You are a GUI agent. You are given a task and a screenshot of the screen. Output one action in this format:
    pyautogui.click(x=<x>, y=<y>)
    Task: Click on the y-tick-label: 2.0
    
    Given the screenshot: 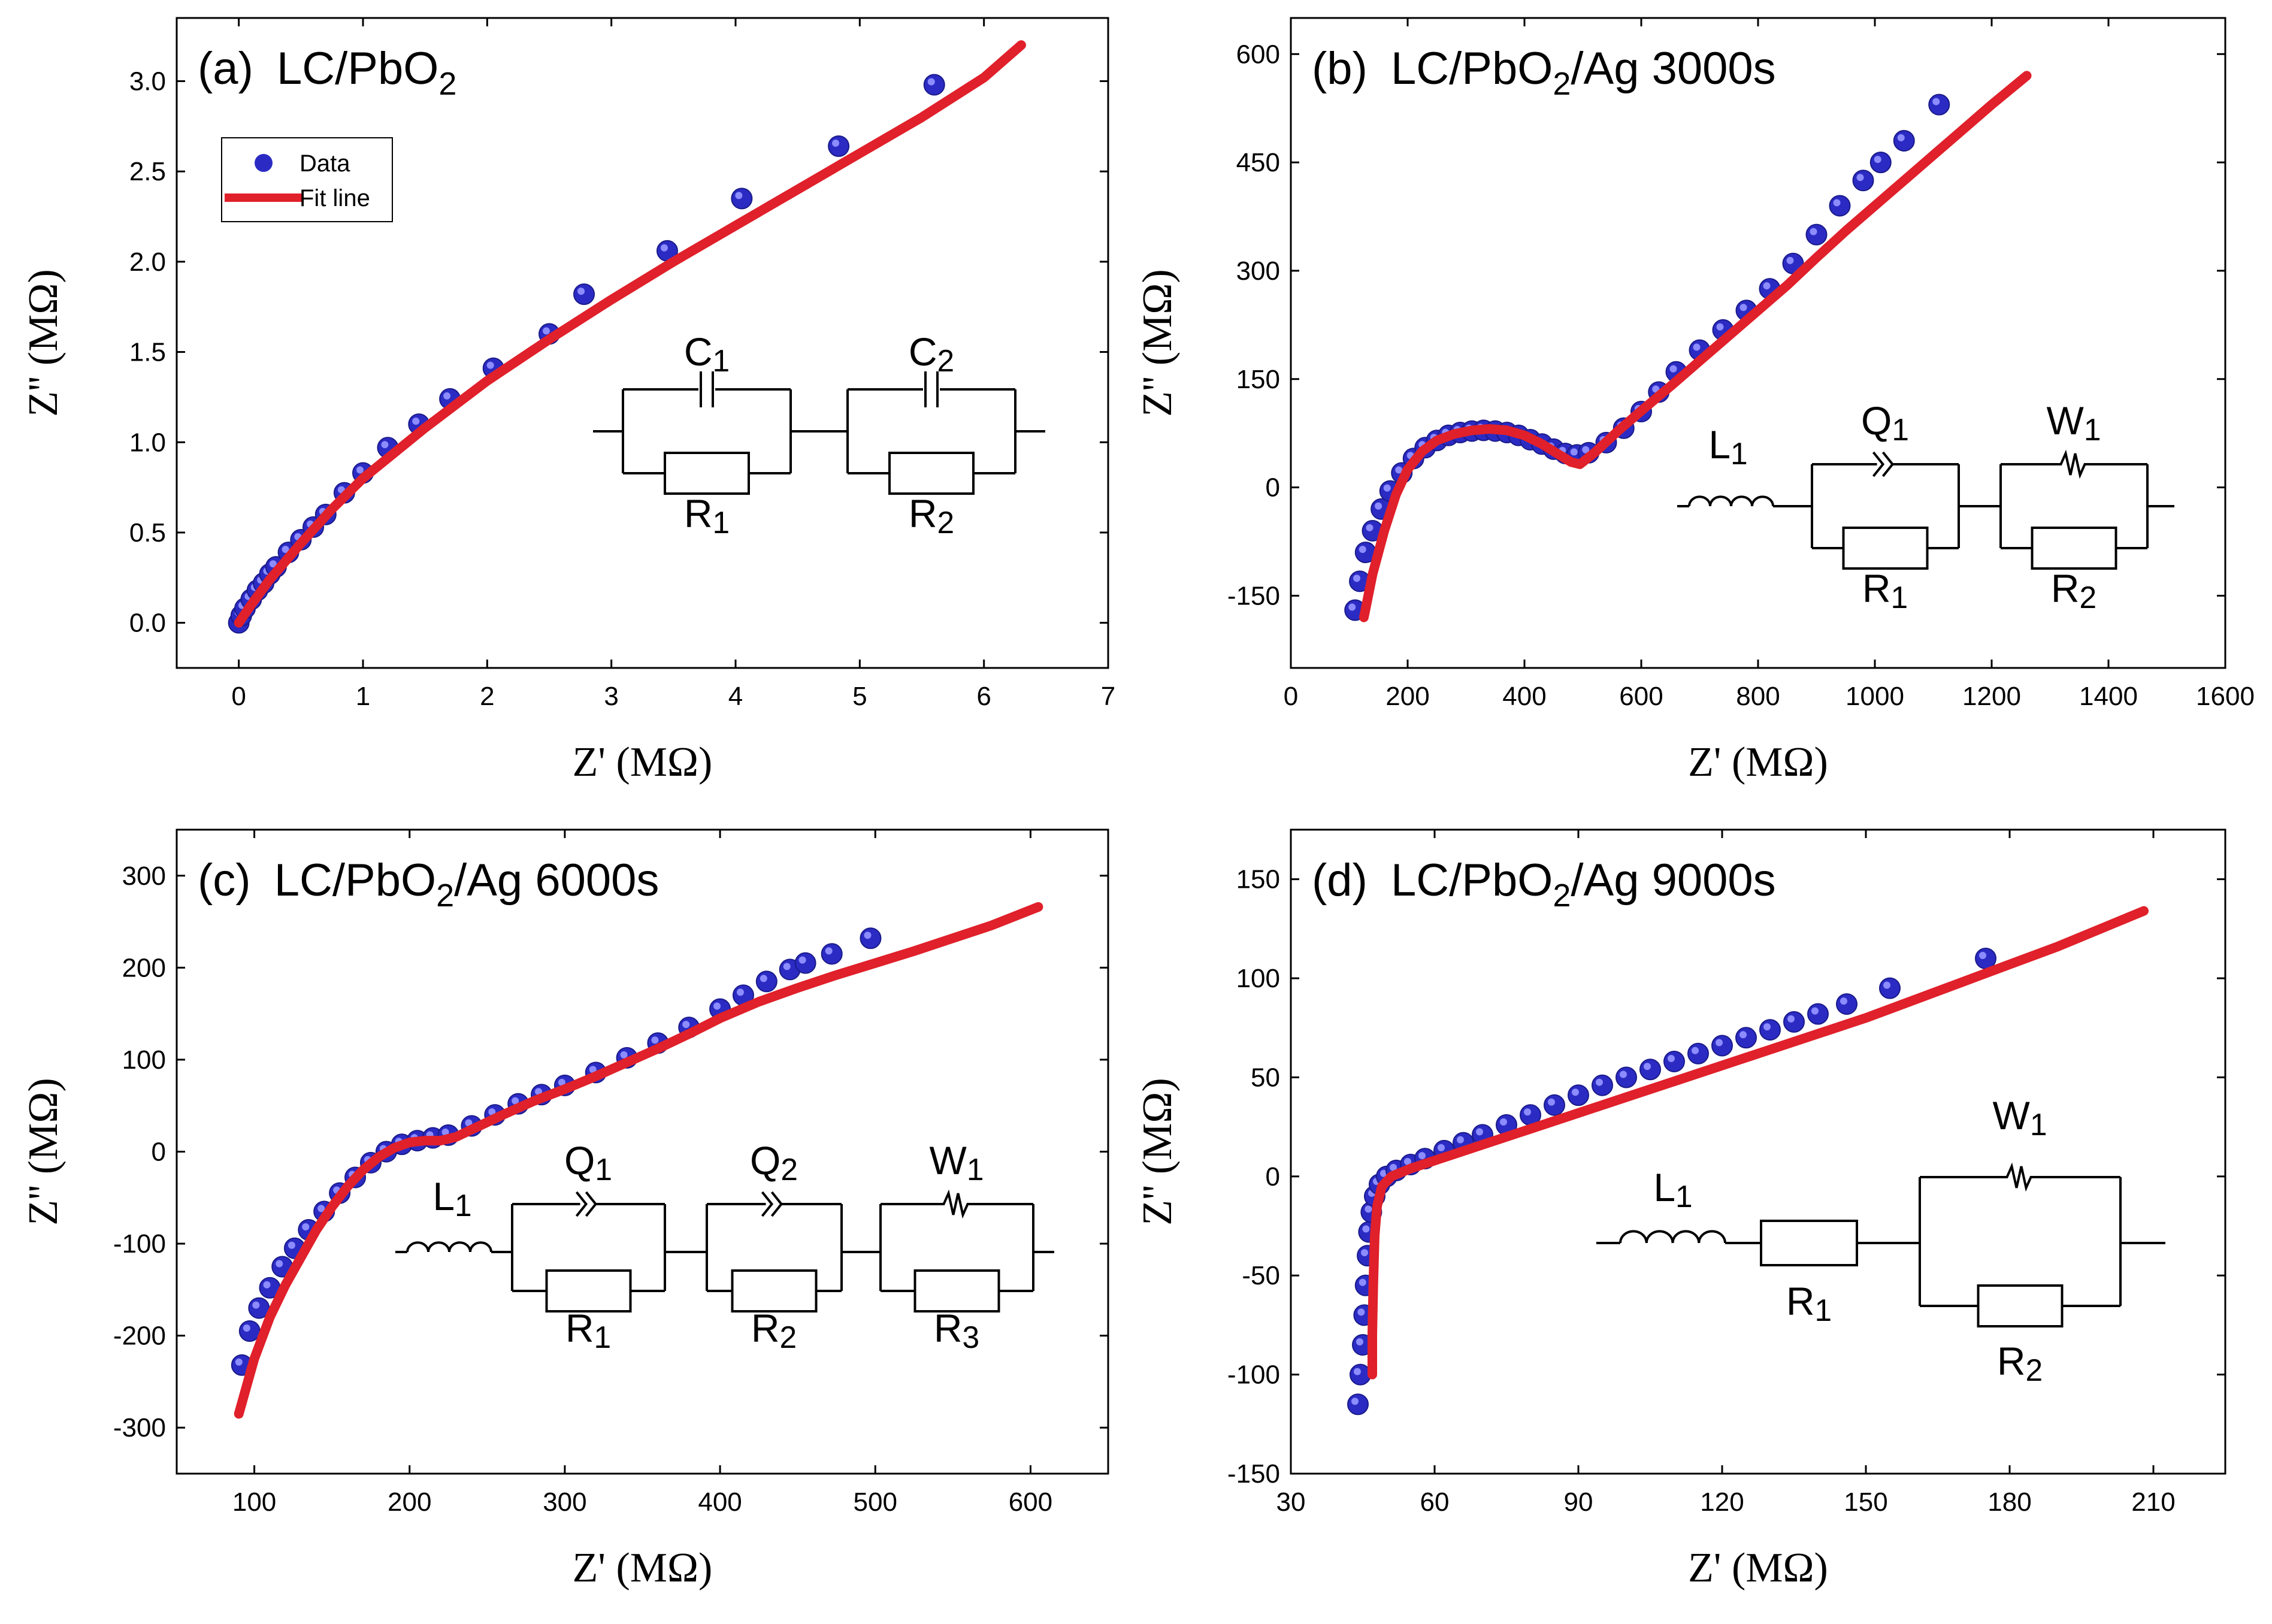 What is the action you would take?
    pyautogui.click(x=148, y=262)
    